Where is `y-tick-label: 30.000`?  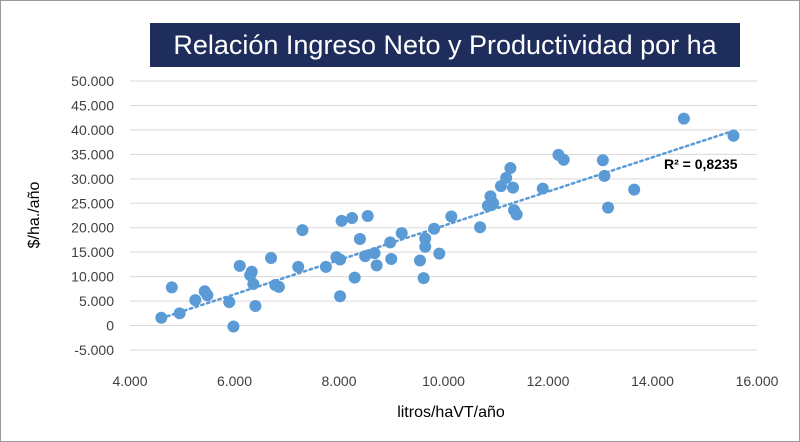
y-tick-label: 30.000 is located at coordinates (92, 179).